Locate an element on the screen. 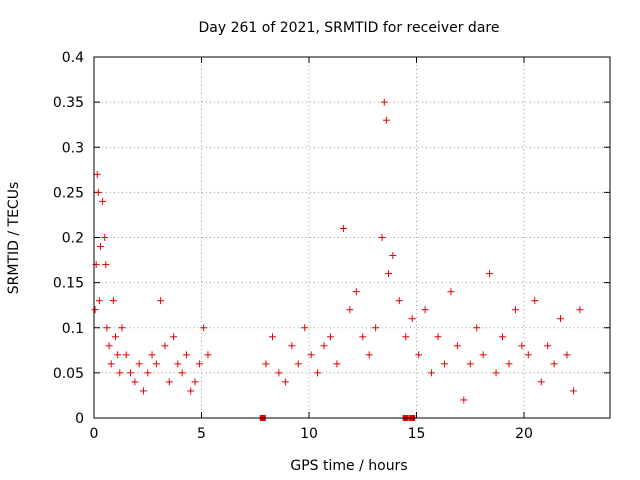 This screenshot has height=480, width=640. y-tick-label: 0.35 is located at coordinates (68, 103).